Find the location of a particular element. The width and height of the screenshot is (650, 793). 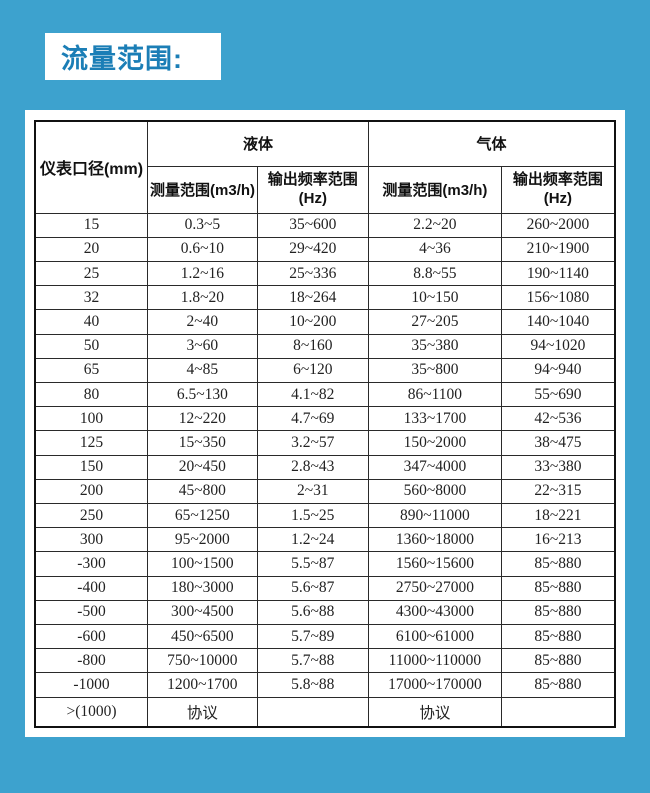

table-row: 32 1.8~20 18~264 10~150 156~1080 is located at coordinates (325, 298).